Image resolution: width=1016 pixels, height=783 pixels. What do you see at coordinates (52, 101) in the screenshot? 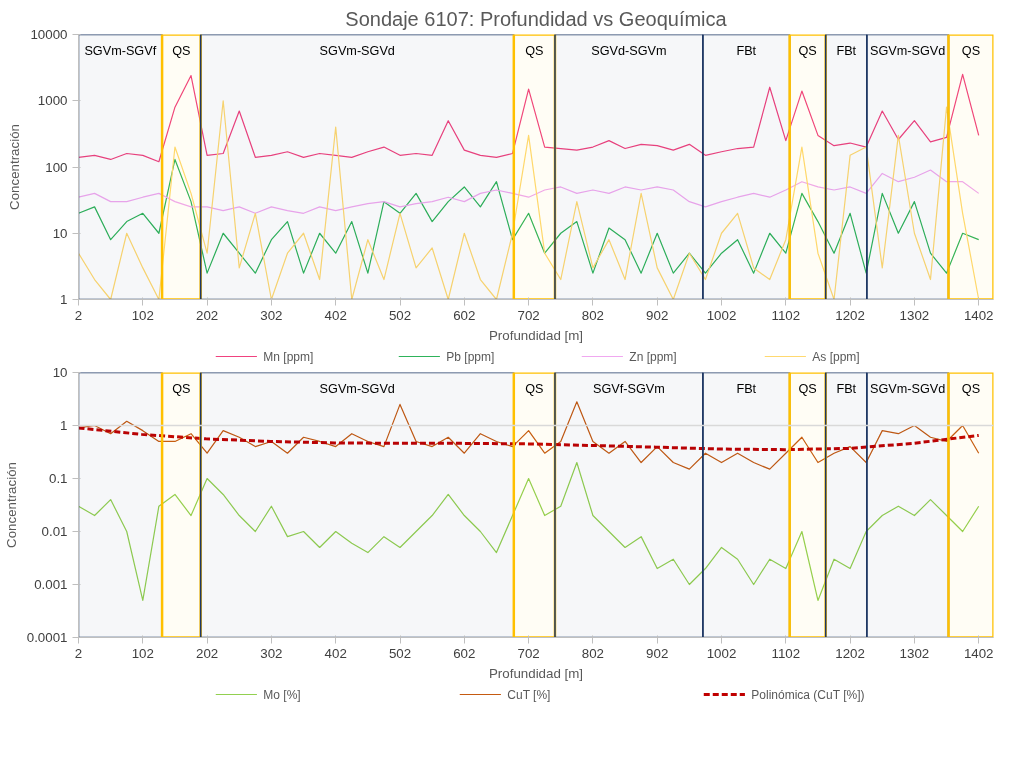
I see `y-tick-label: 1000` at bounding box center [52, 101].